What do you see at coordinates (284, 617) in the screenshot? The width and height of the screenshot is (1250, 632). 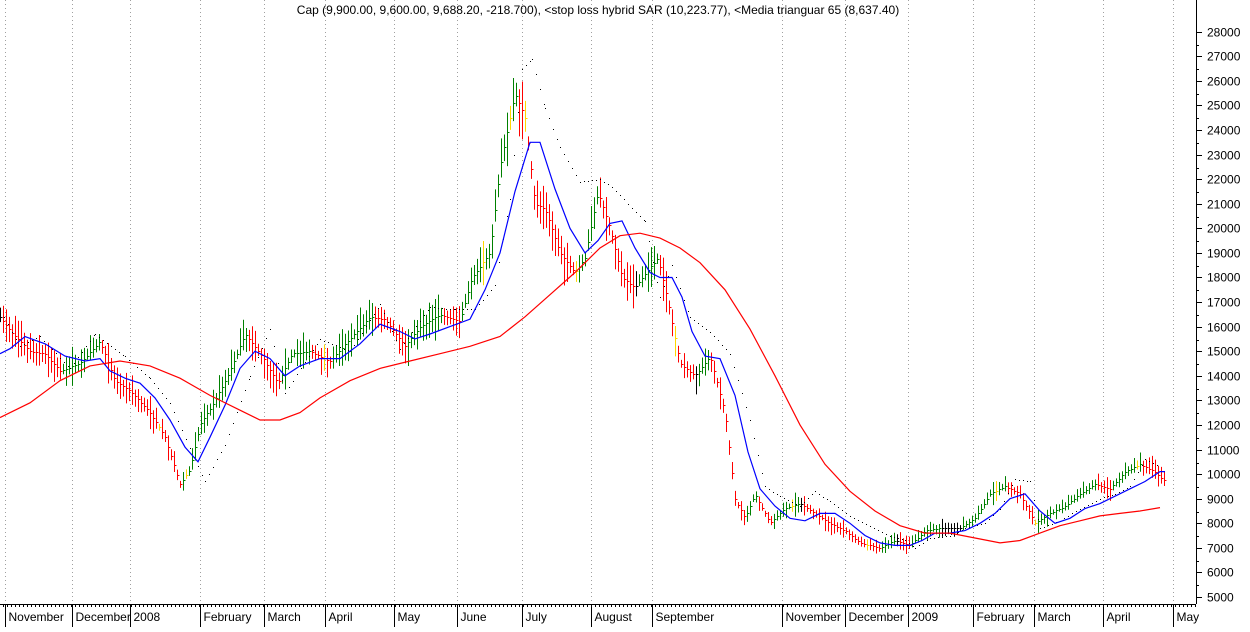 I see `x-tick-label: March` at bounding box center [284, 617].